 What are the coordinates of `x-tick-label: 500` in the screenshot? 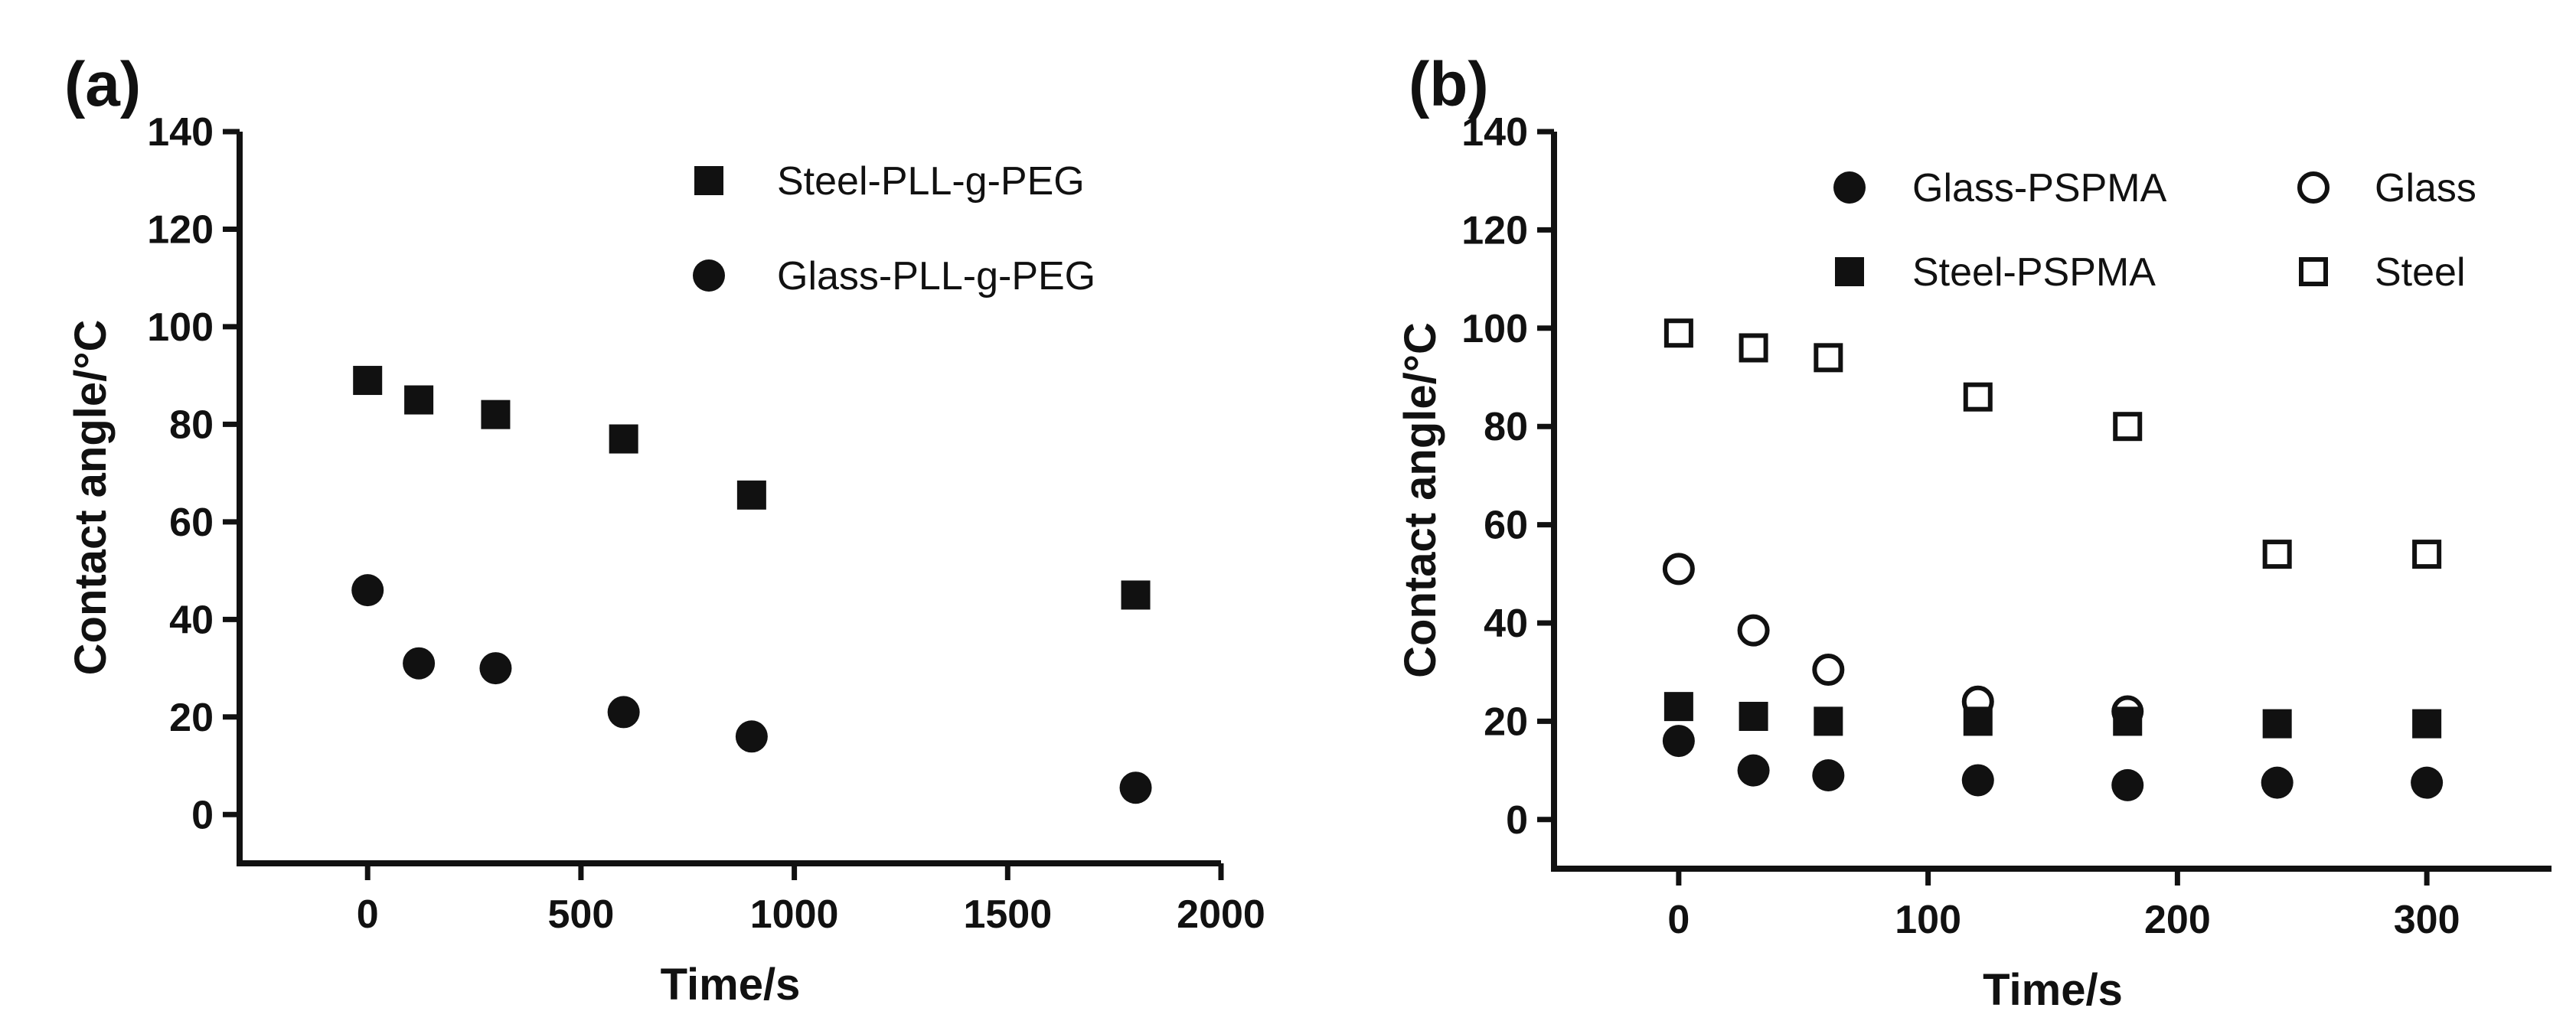 It's located at (581, 914).